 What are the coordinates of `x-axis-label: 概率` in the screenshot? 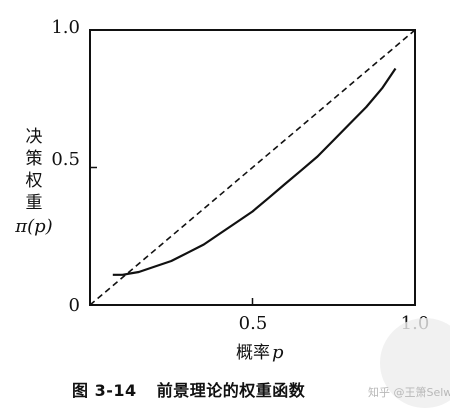 It's located at (253, 353).